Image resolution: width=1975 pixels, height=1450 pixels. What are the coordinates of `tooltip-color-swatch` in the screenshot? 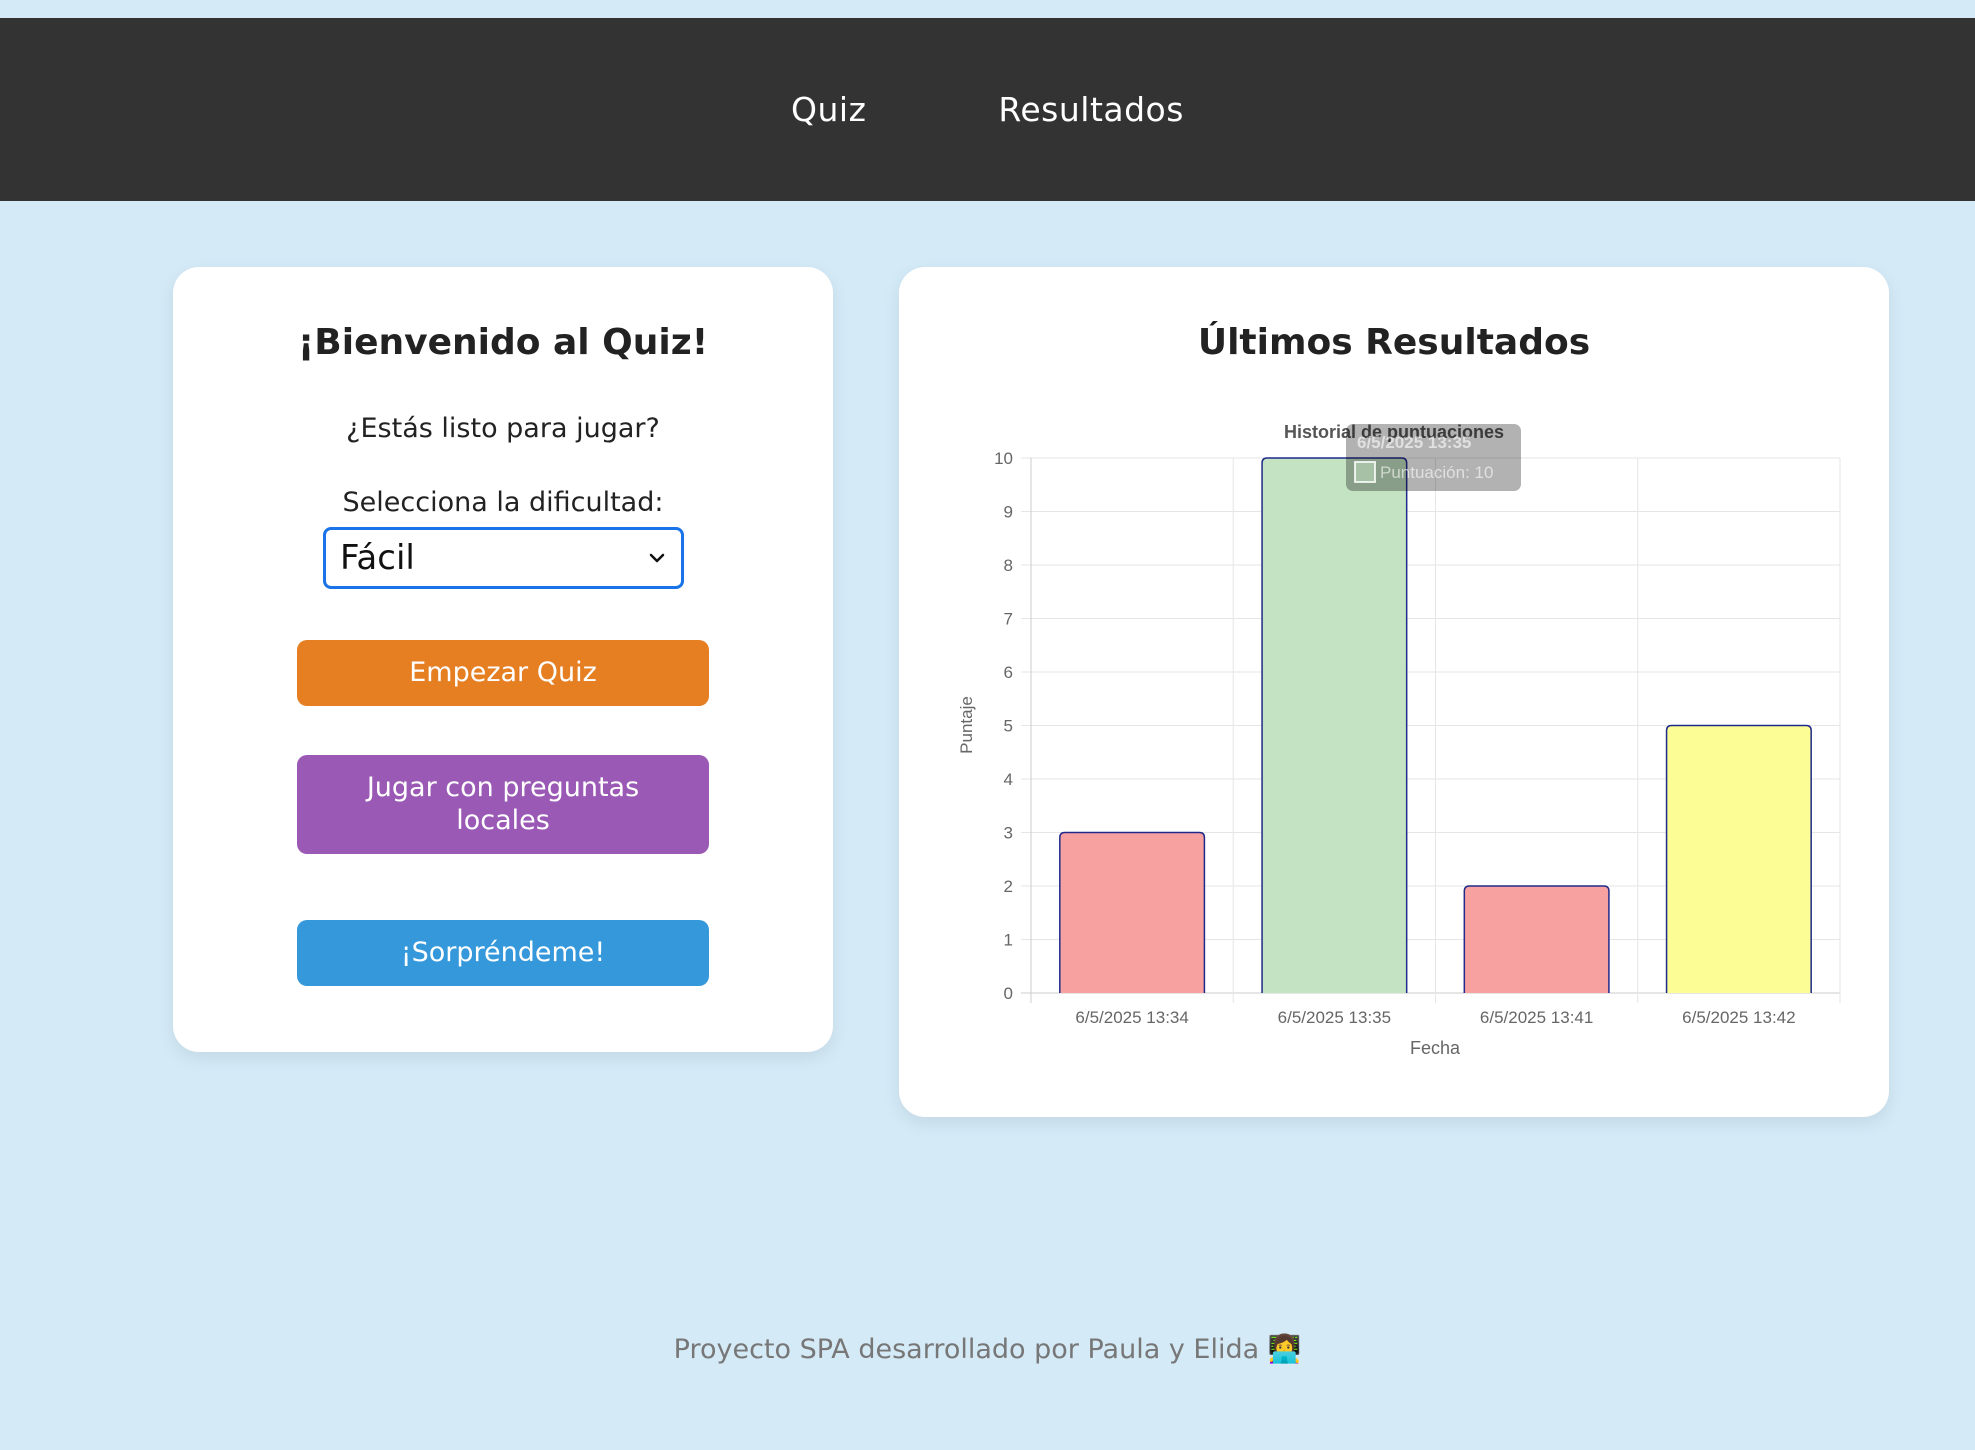 It's located at (1365, 472).